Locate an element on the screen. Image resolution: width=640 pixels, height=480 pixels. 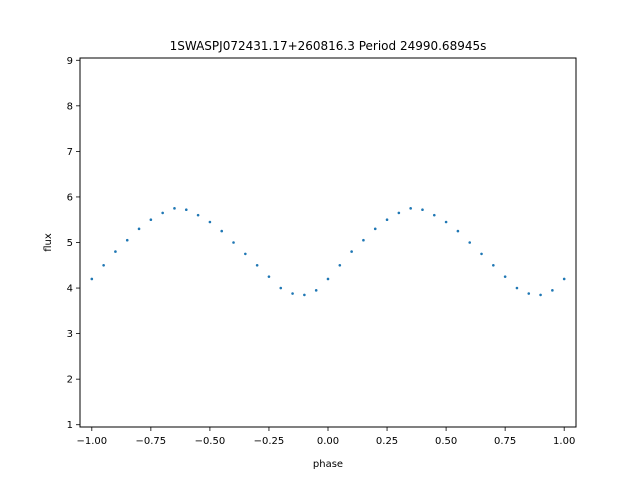
x-tick-label: −0.25 is located at coordinates (269, 441).